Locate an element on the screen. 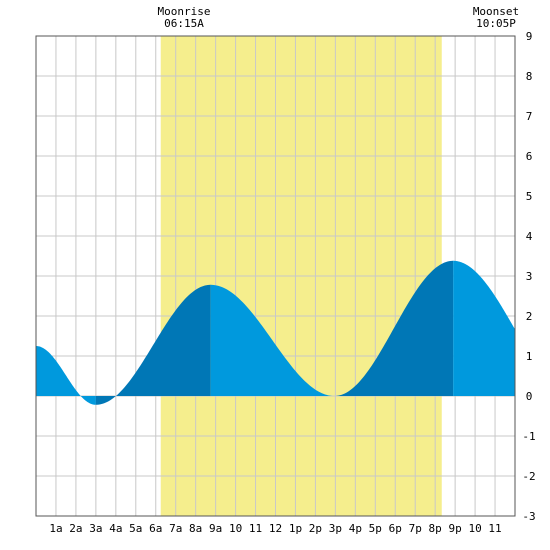 The height and width of the screenshot is (550, 550). y-tick-label: 3 is located at coordinates (529, 276).